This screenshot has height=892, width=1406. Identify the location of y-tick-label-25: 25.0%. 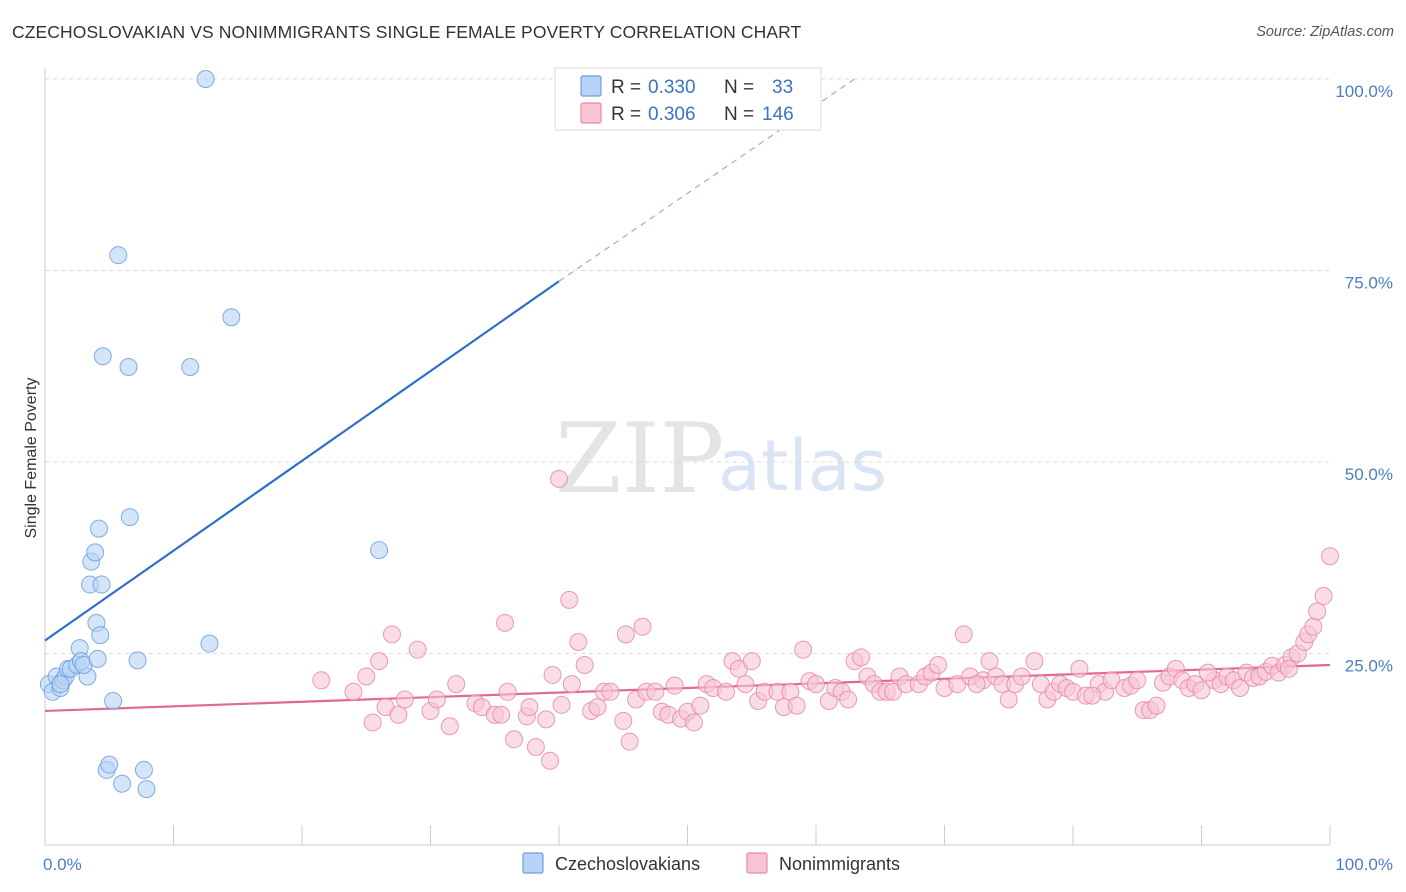
(1369, 666).